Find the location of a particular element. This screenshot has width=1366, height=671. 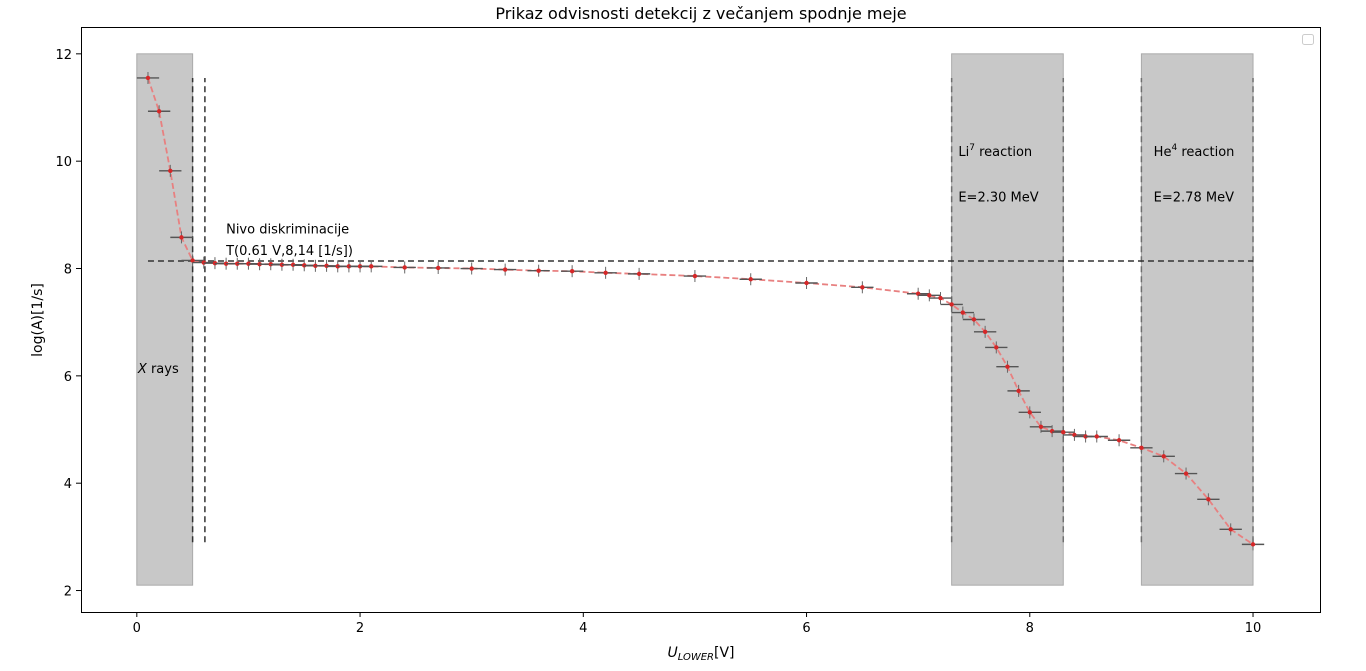

annotation-part: Li is located at coordinates (963, 152).